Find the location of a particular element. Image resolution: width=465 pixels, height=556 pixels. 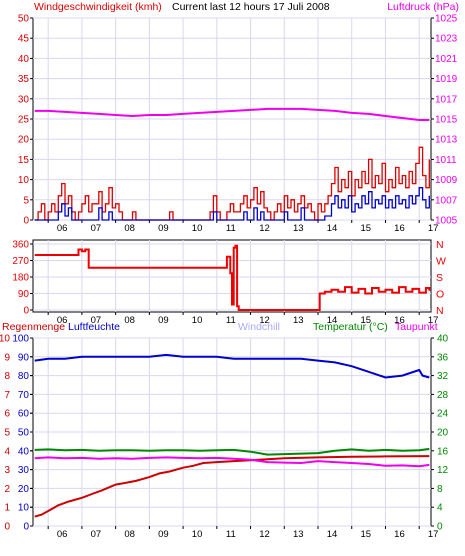

humidity-y-tick-label: 30 is located at coordinates (24, 470).